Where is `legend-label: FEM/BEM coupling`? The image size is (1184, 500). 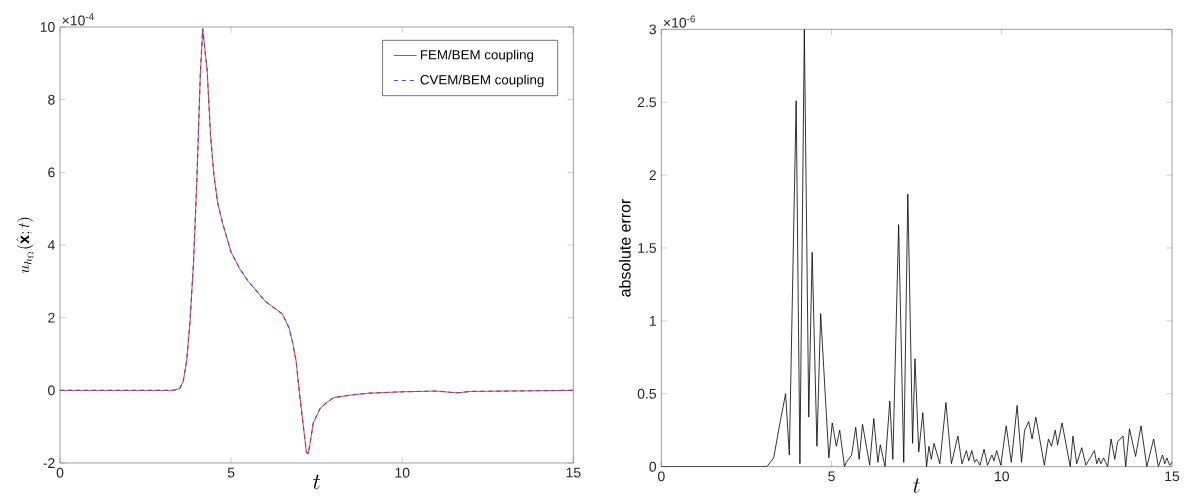
legend-label: FEM/BEM coupling is located at coordinates (477, 56).